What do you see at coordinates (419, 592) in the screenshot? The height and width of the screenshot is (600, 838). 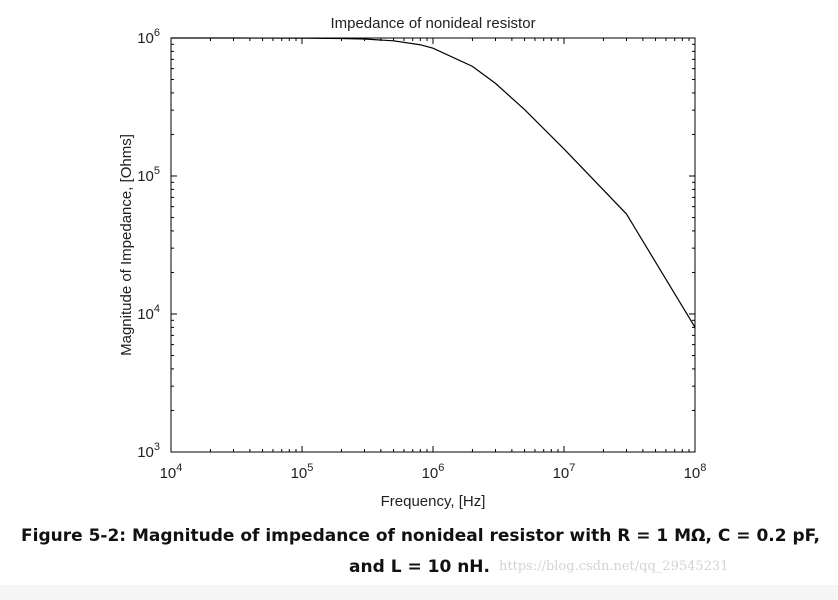 I see `bottom-strip` at bounding box center [419, 592].